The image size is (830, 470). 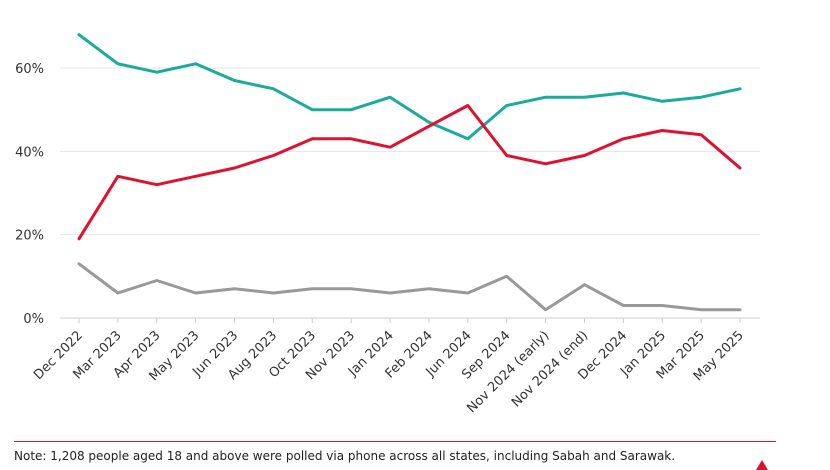 What do you see at coordinates (29, 236) in the screenshot?
I see `y-tick-label: 20%` at bounding box center [29, 236].